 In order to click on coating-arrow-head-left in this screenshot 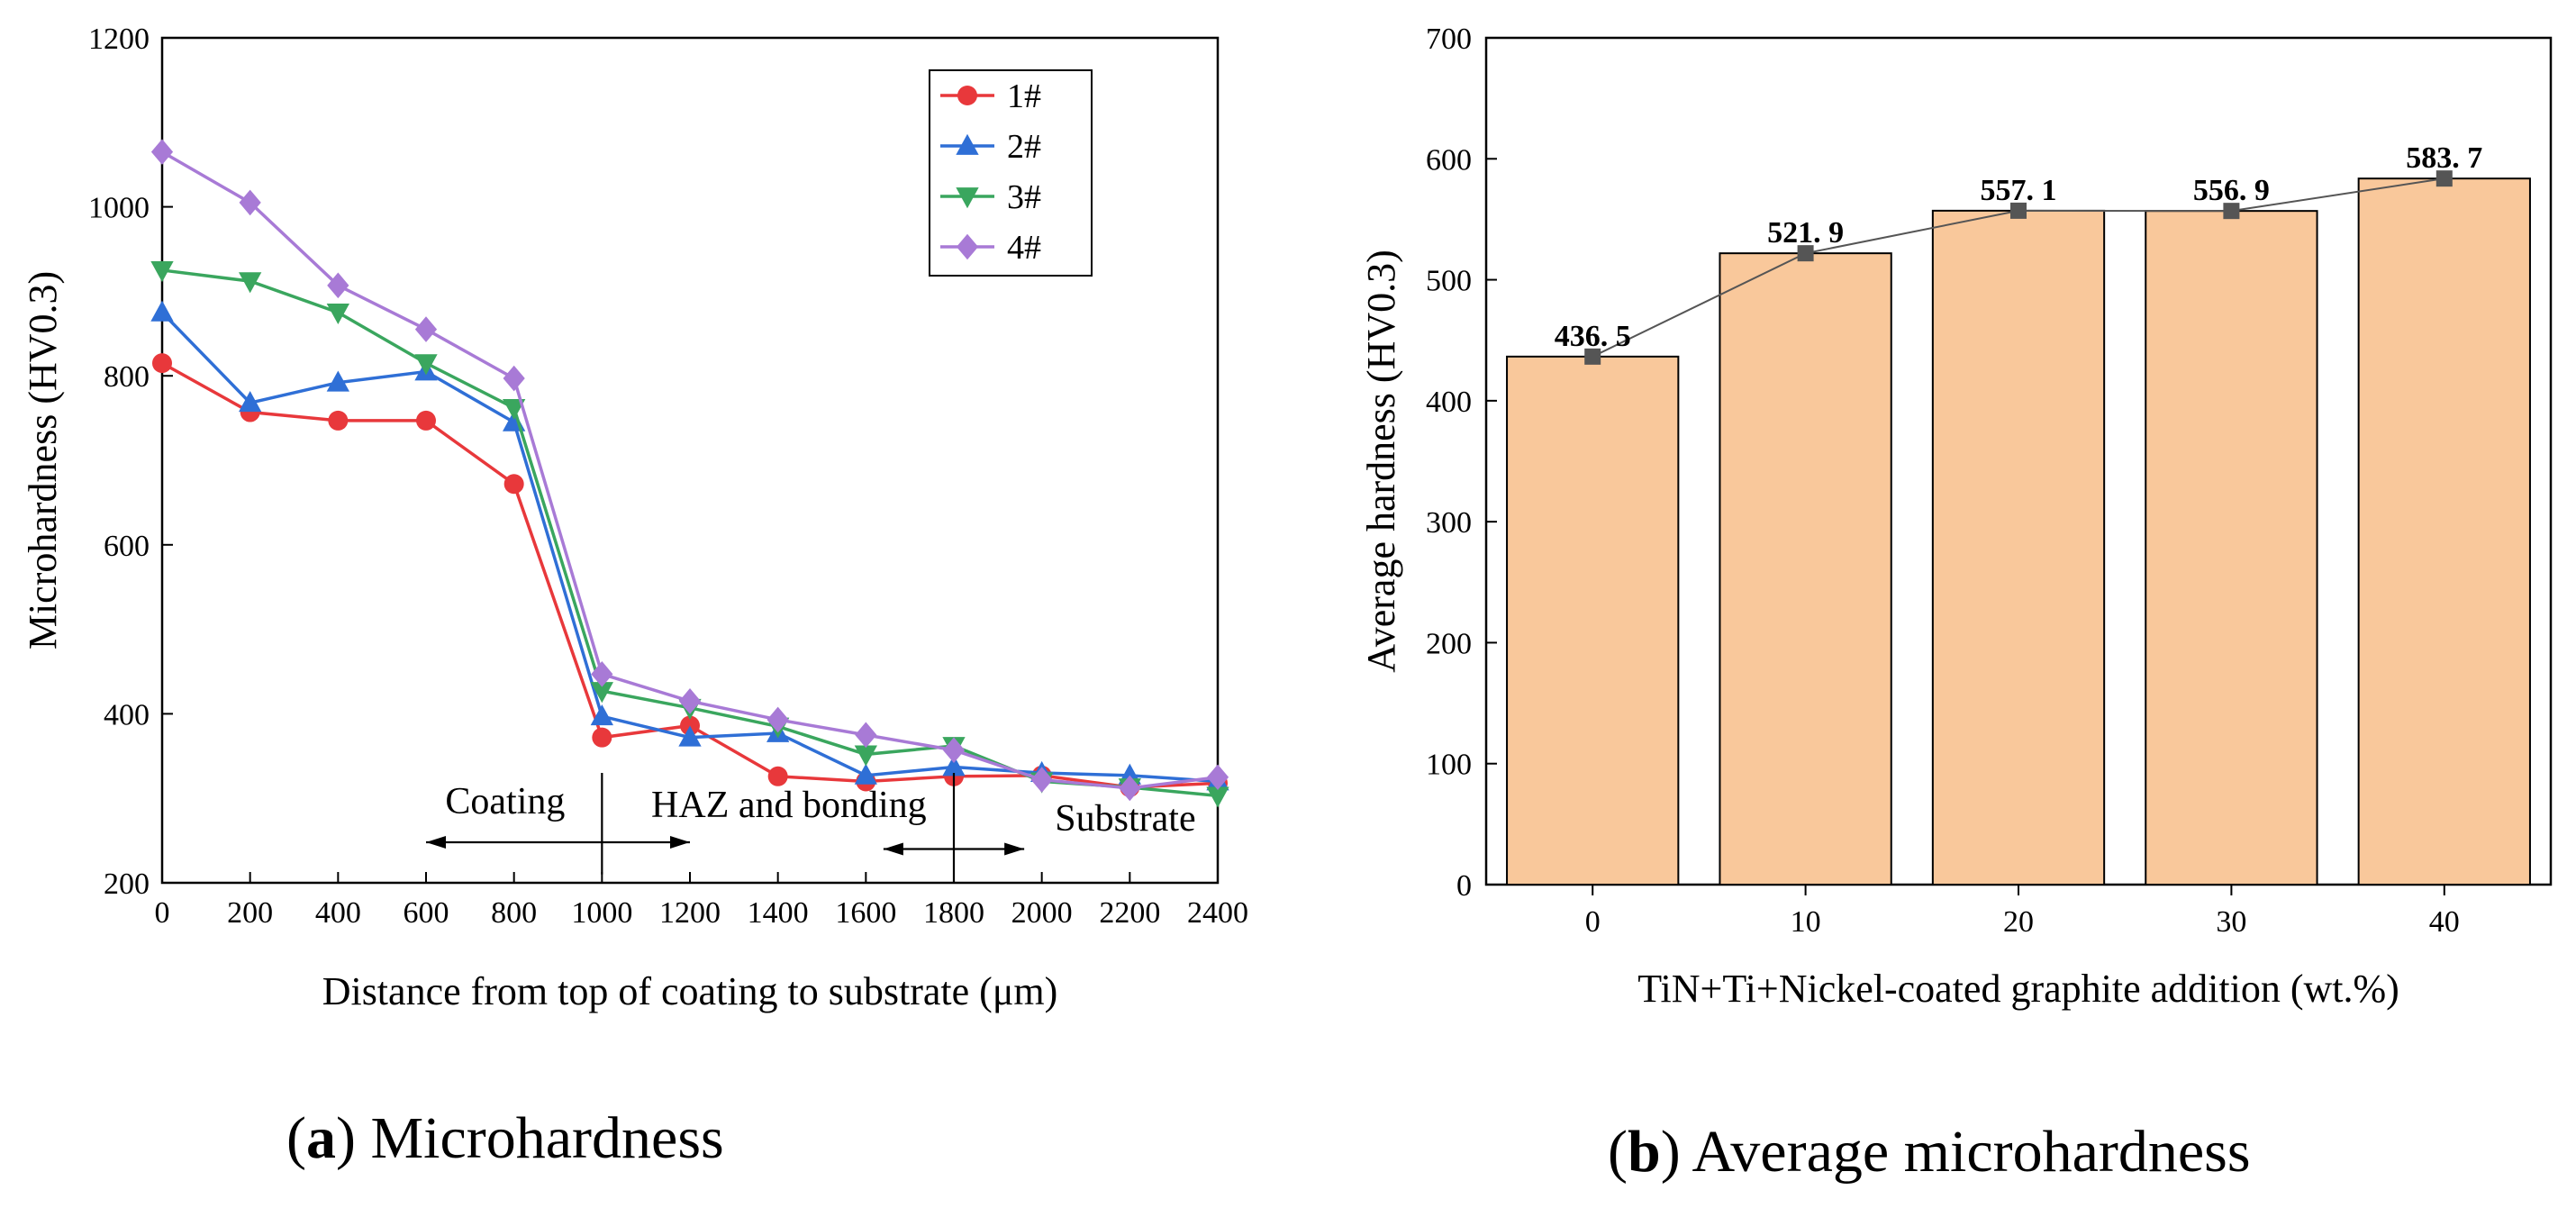, I will do `click(436, 842)`.